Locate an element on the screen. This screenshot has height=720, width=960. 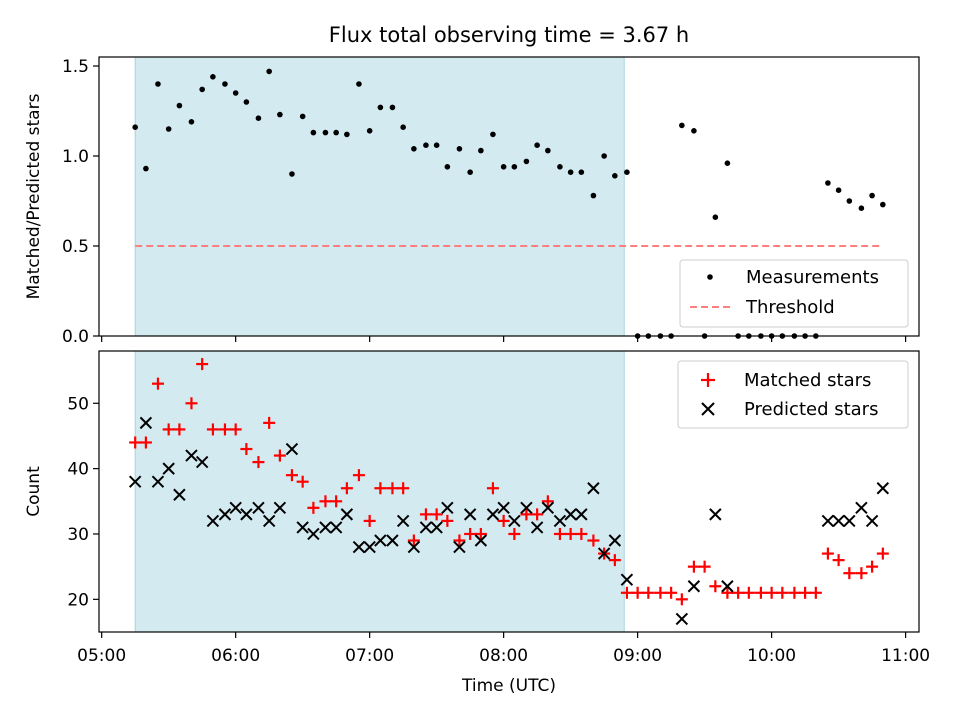
legend-matched-marker is located at coordinates (708, 380).